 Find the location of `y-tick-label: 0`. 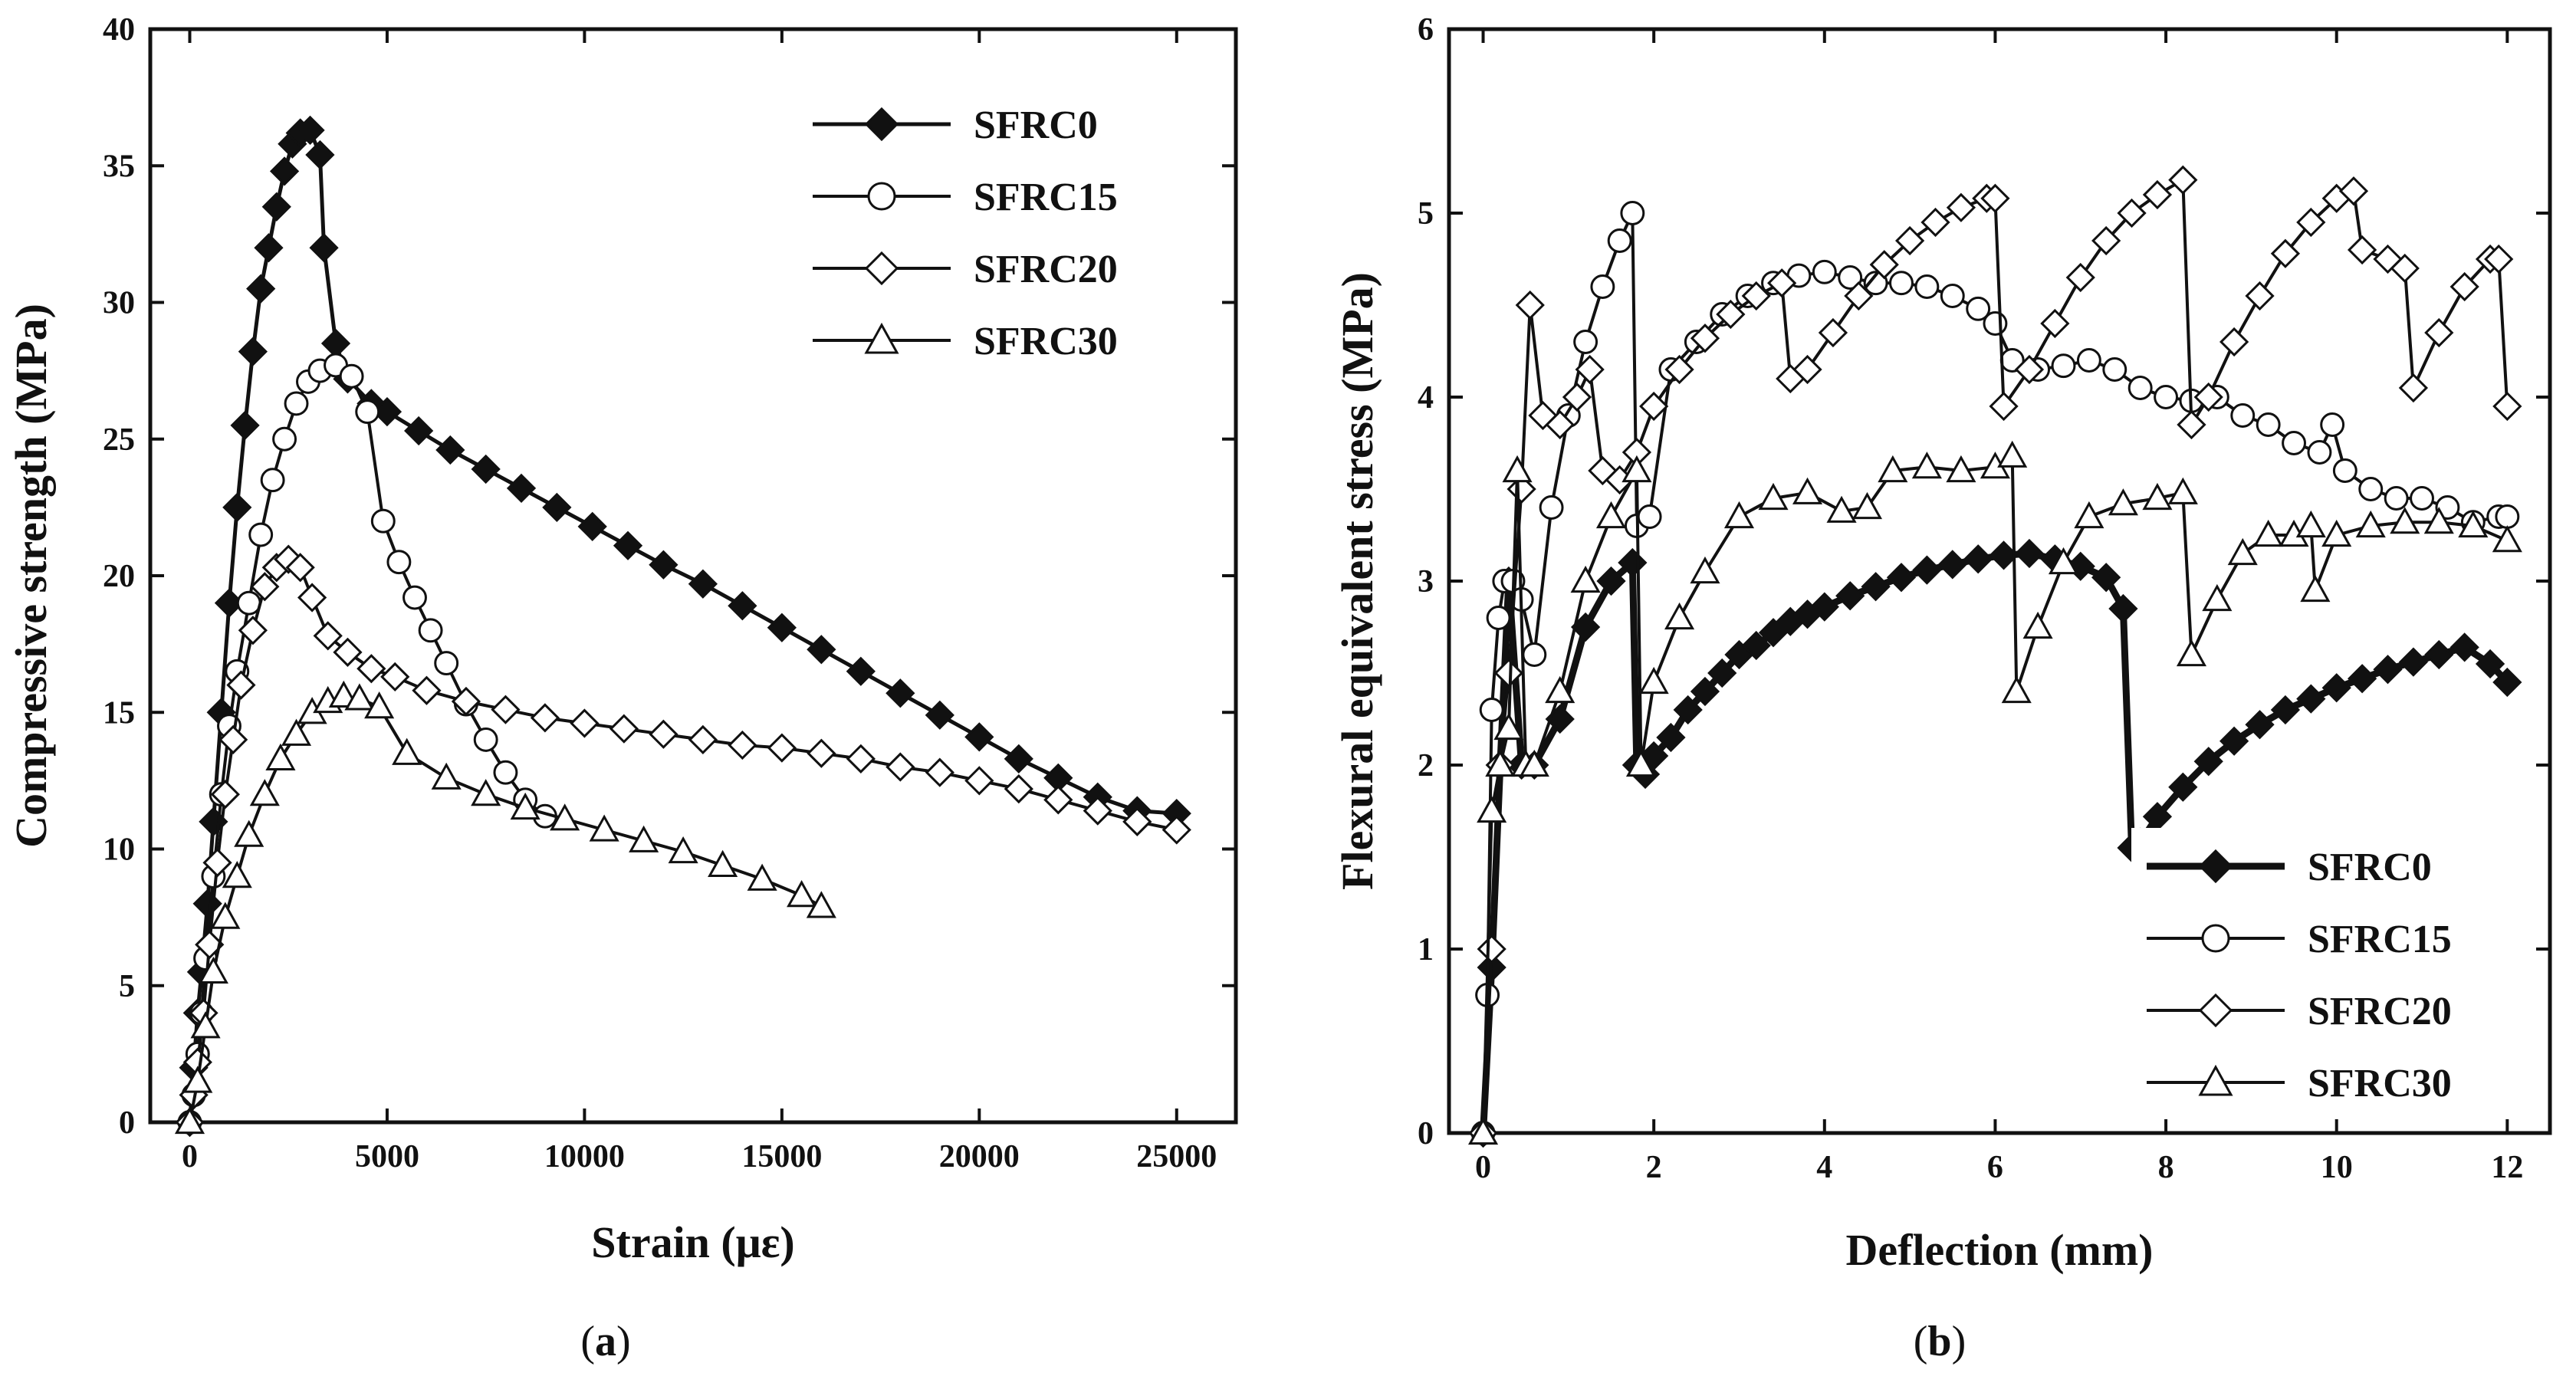

y-tick-label: 0 is located at coordinates (127, 1123).